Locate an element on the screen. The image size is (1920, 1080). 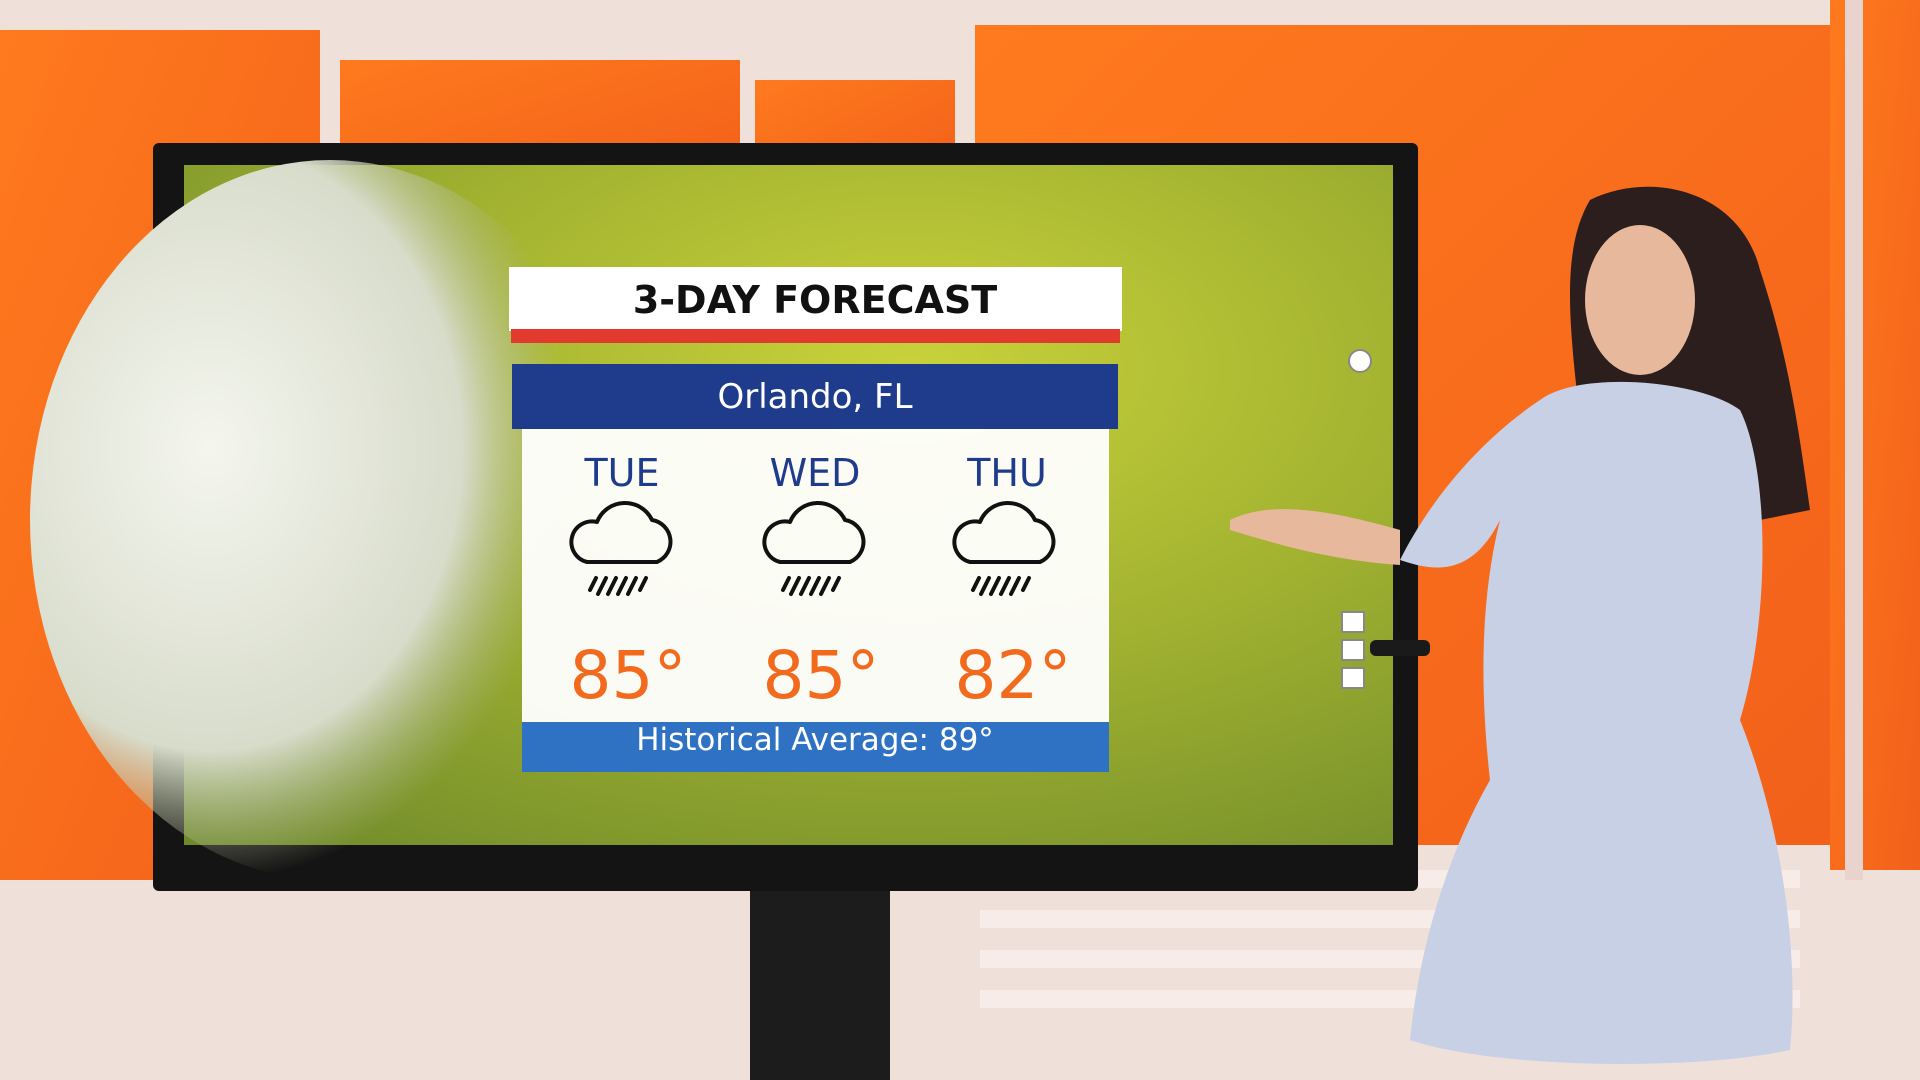
days-panel is located at coordinates (815, 575).